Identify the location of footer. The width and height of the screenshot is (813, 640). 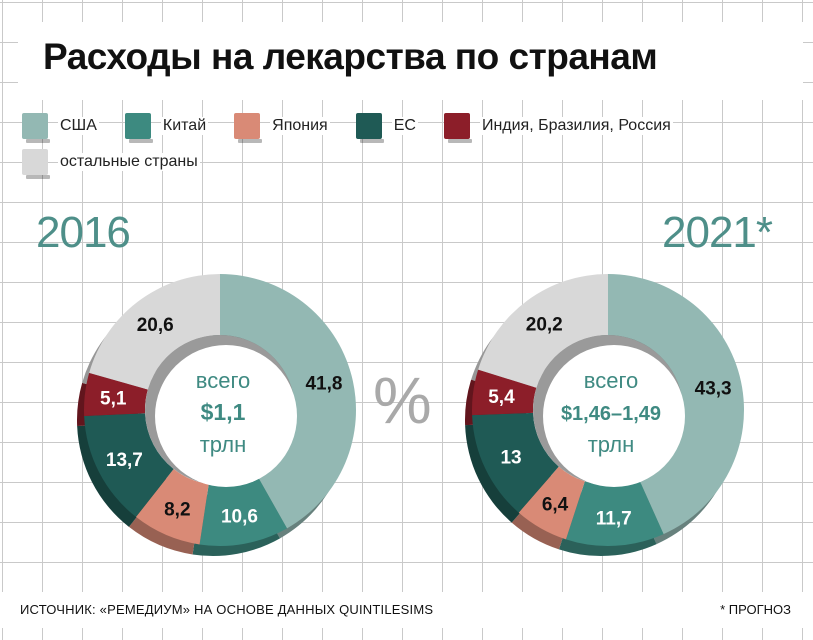
(406, 610).